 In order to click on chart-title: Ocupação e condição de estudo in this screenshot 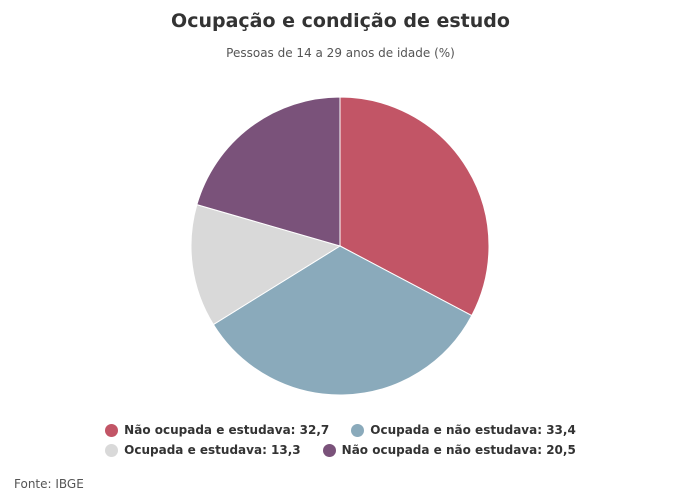, I will do `click(340, 21)`.